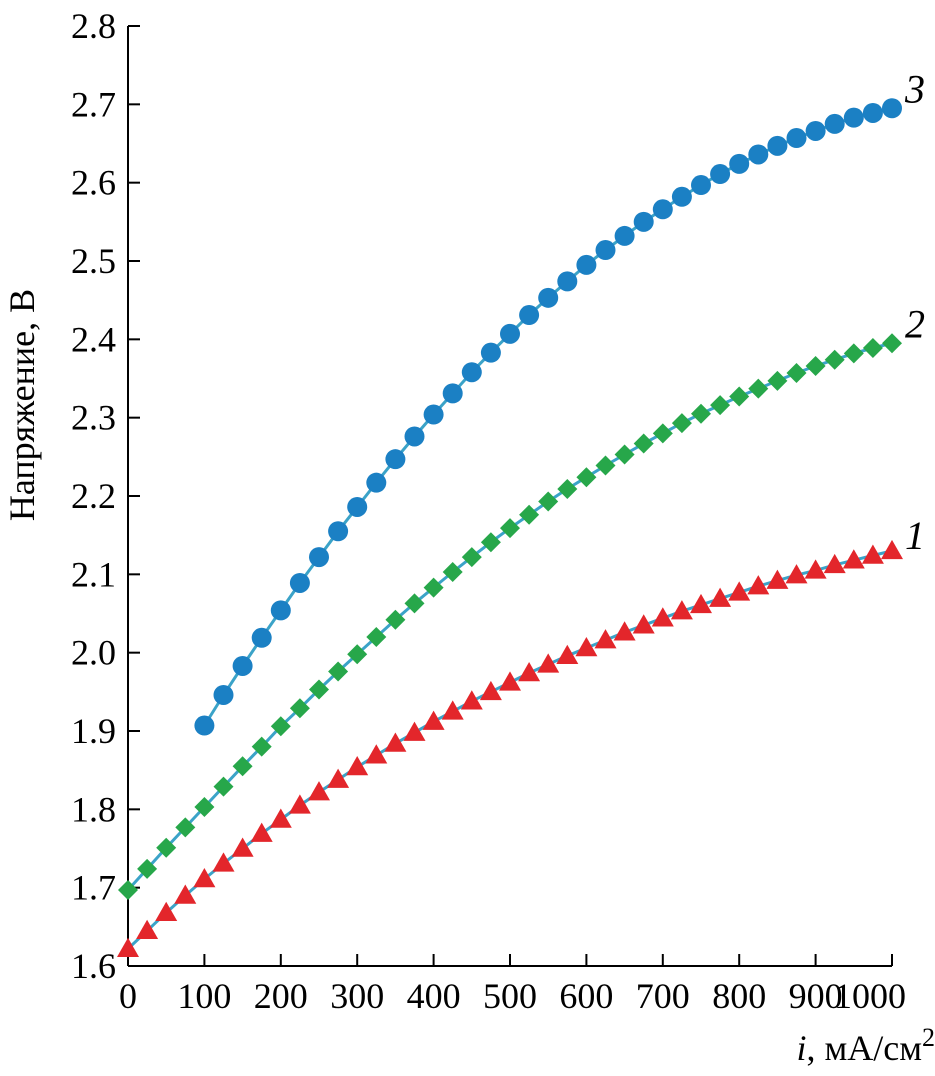 This screenshot has height=1076, width=935. Describe the element at coordinates (915, 323) in the screenshot. I see `series-2-label: 2` at that location.